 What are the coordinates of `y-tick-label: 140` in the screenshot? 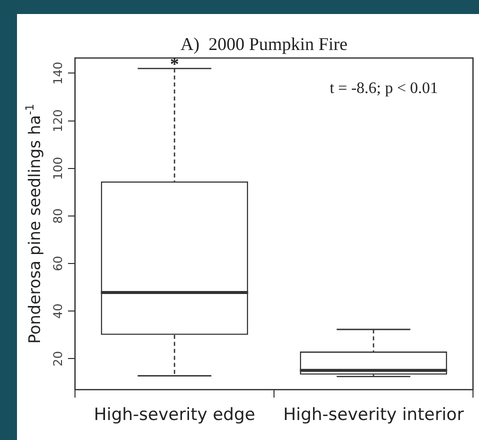 It's located at (58, 73).